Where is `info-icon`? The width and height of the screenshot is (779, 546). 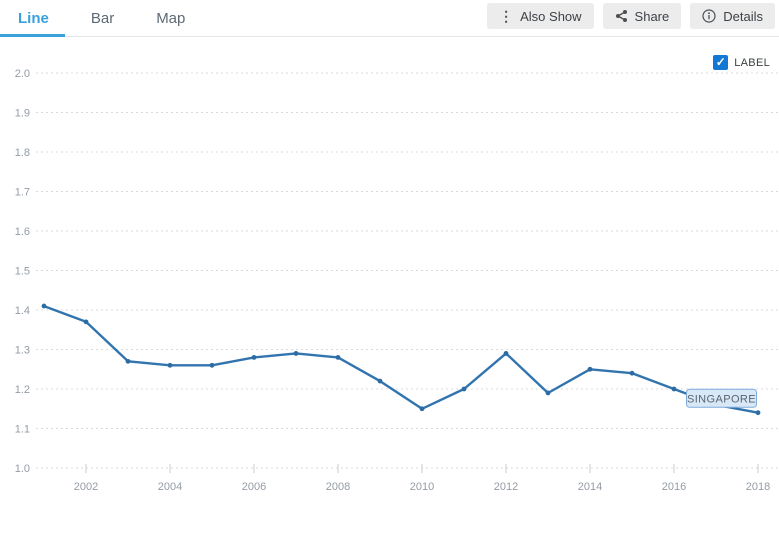 info-icon is located at coordinates (709, 16).